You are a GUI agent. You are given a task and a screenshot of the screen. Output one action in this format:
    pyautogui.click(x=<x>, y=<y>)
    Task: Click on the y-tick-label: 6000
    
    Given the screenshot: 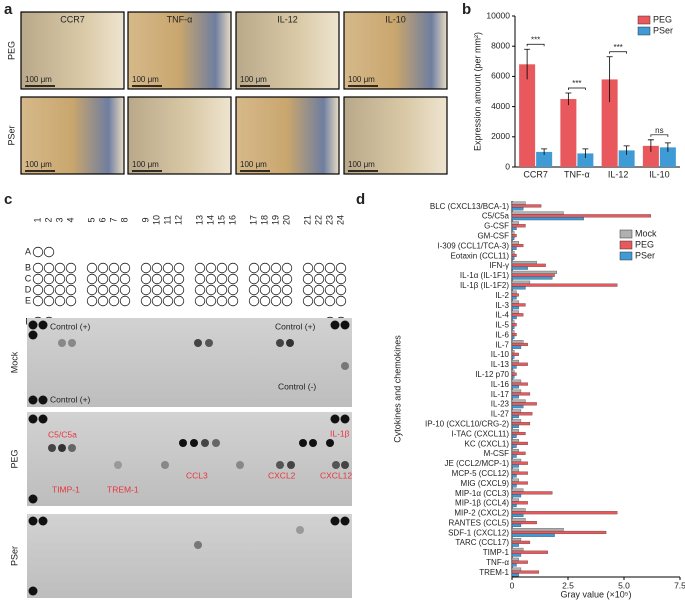 What is the action you would take?
    pyautogui.click(x=500, y=76)
    